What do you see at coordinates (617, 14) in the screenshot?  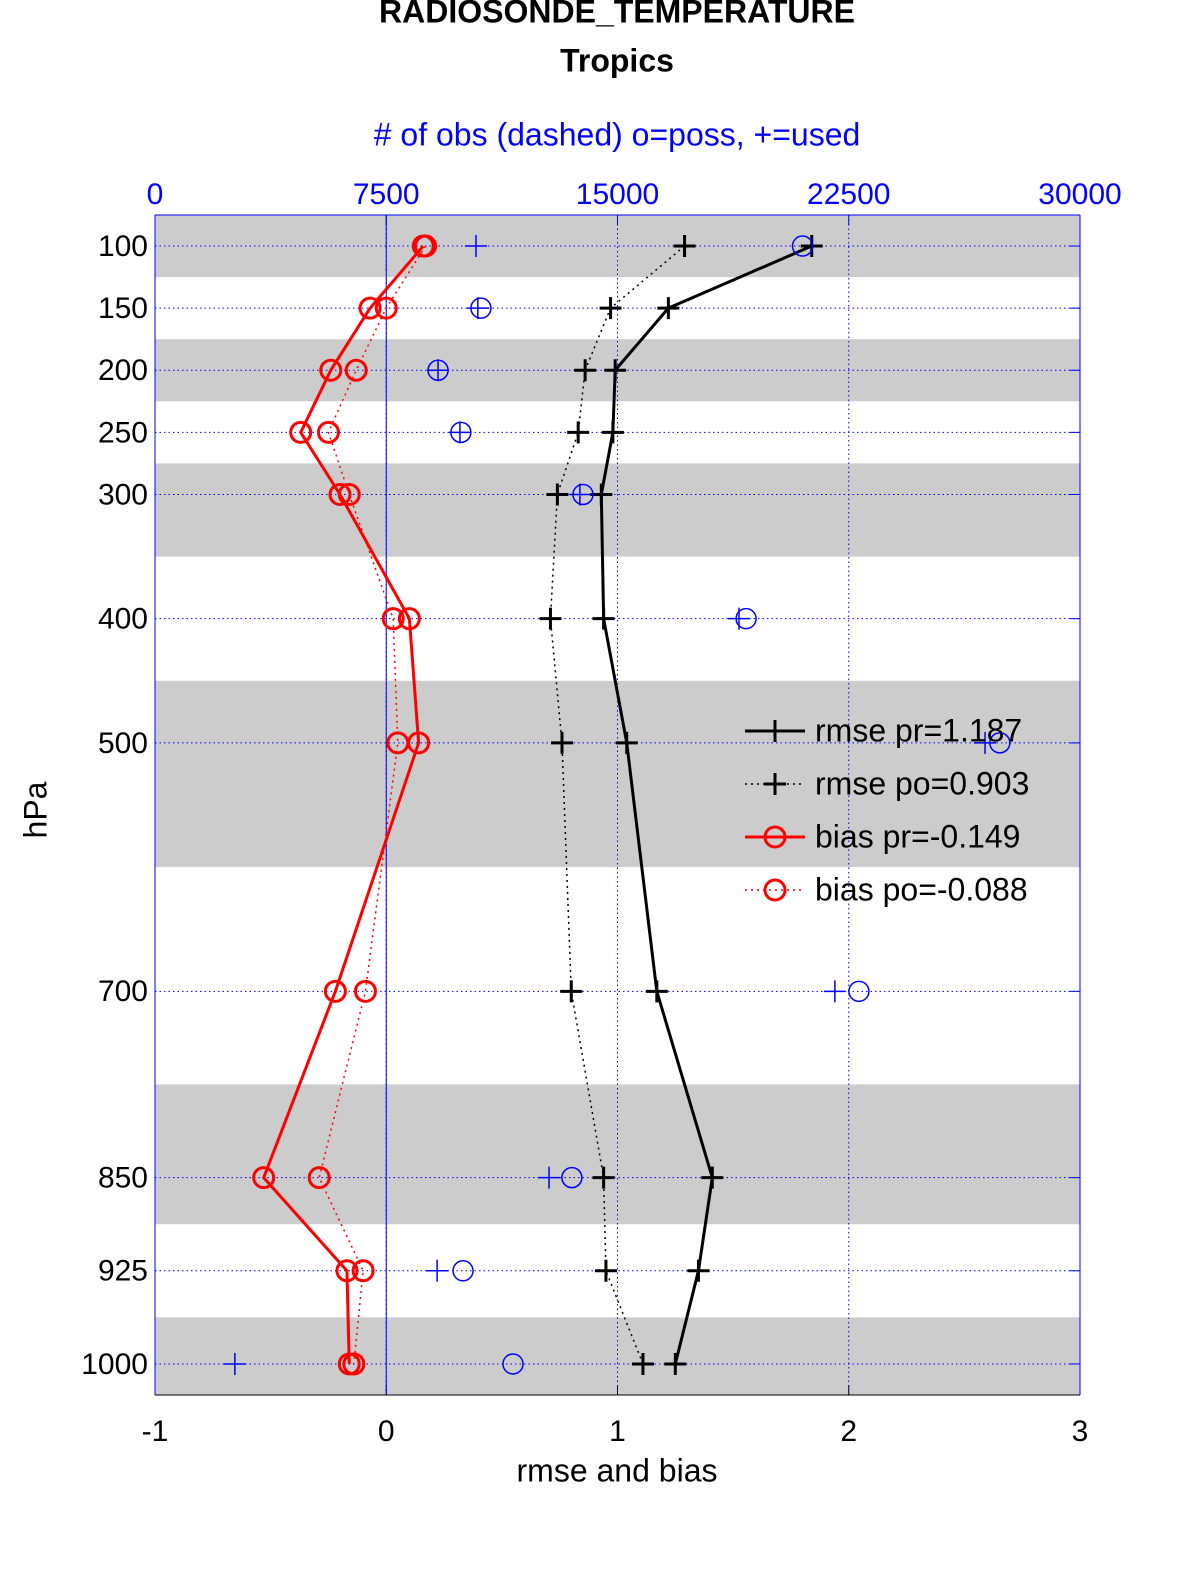 I see `chart-title: RADIOSONDE_TEMPERATURE` at bounding box center [617, 14].